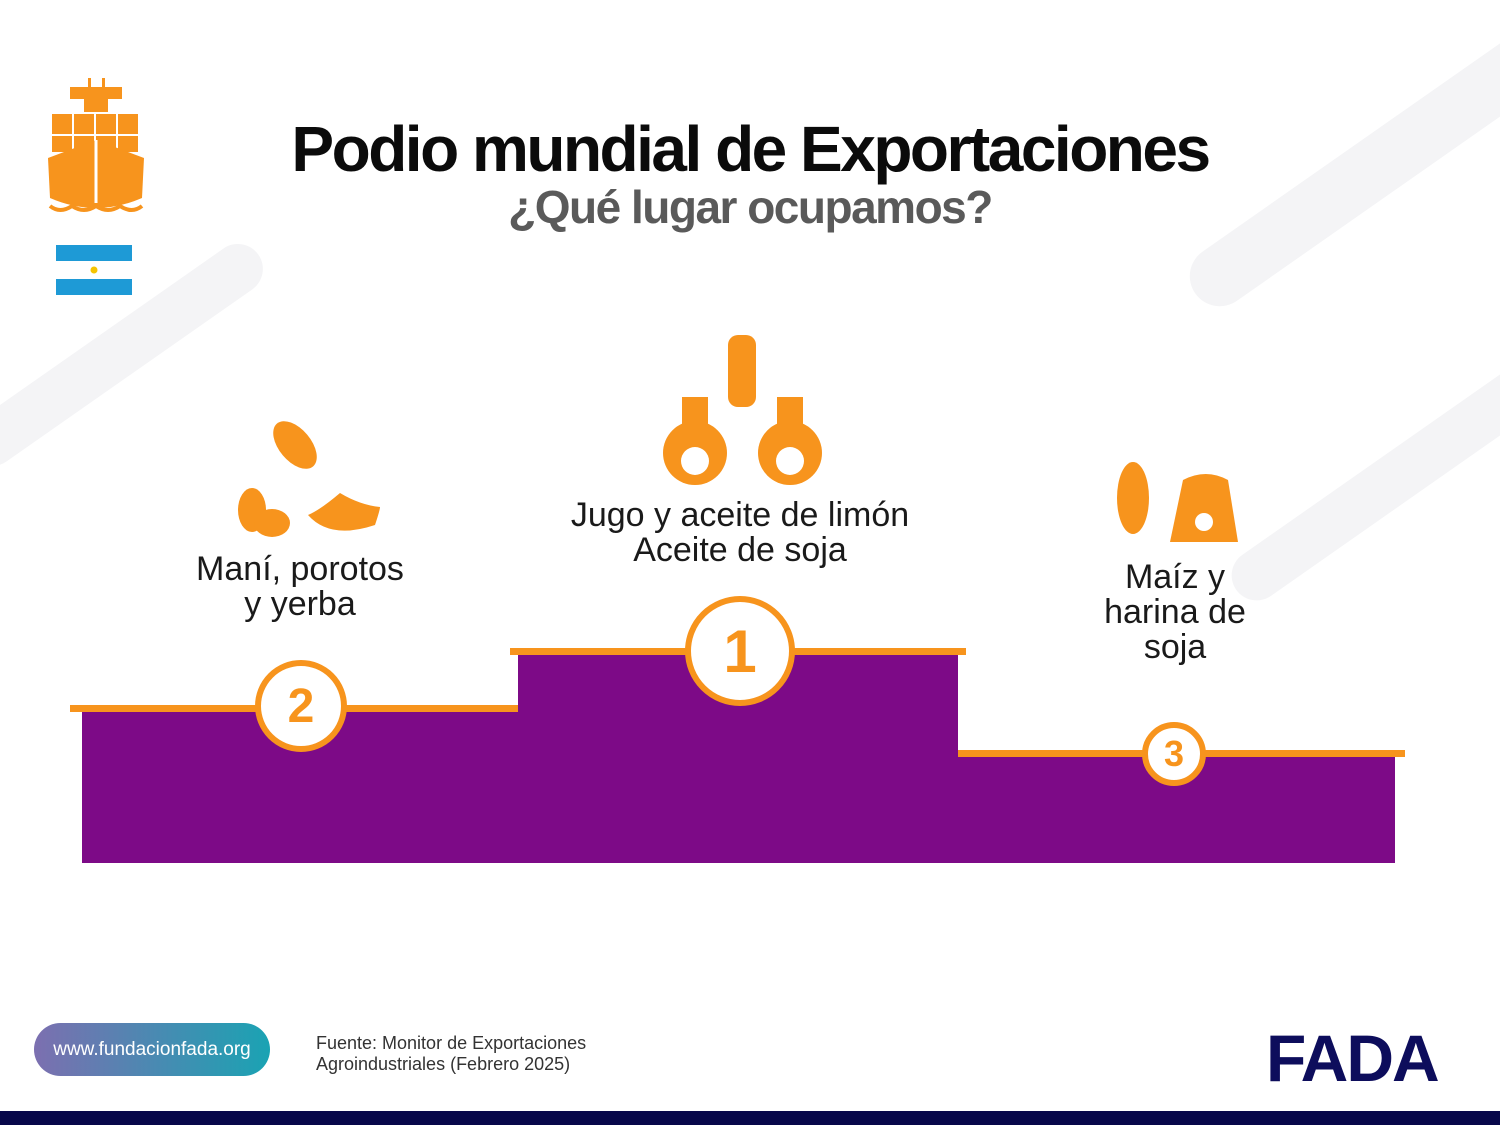  What do you see at coordinates (301, 706) in the screenshot?
I see `rank-2-badge: 2` at bounding box center [301, 706].